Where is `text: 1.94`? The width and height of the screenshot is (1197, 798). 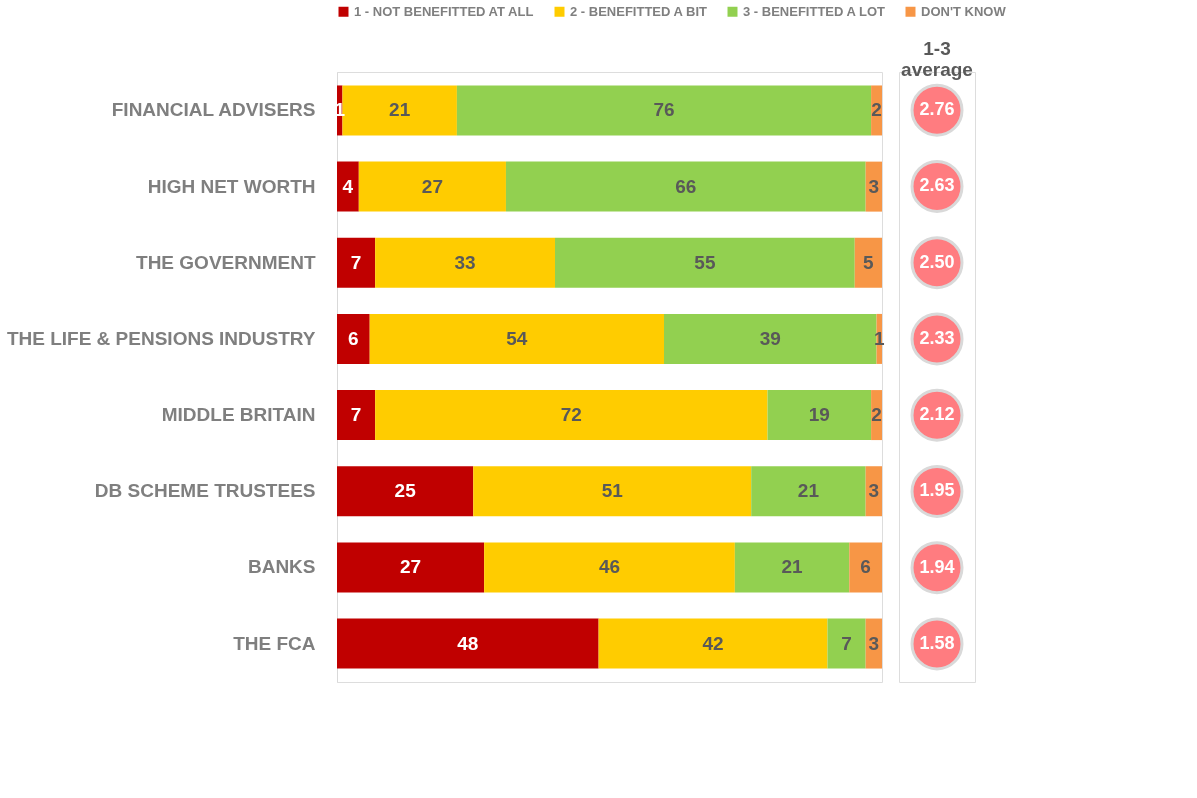
text: 1.94 is located at coordinates (937, 566).